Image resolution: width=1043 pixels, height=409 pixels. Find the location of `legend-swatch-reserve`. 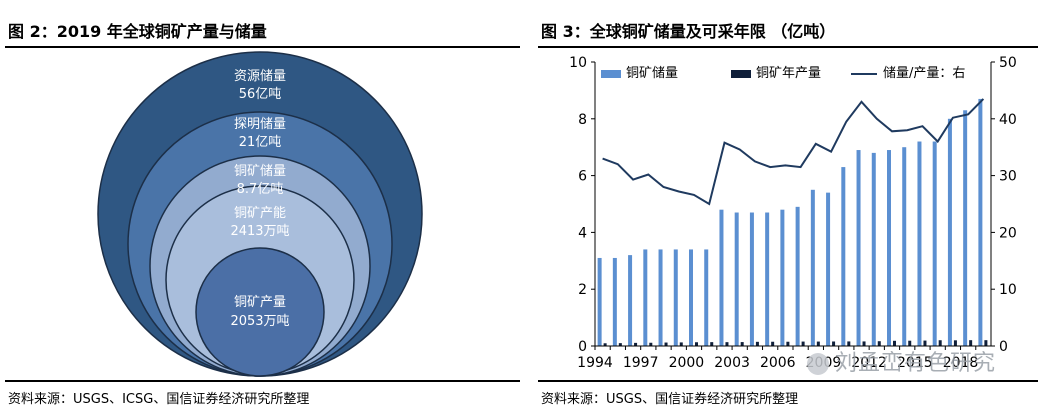

legend-swatch-reserve is located at coordinates (611, 74).